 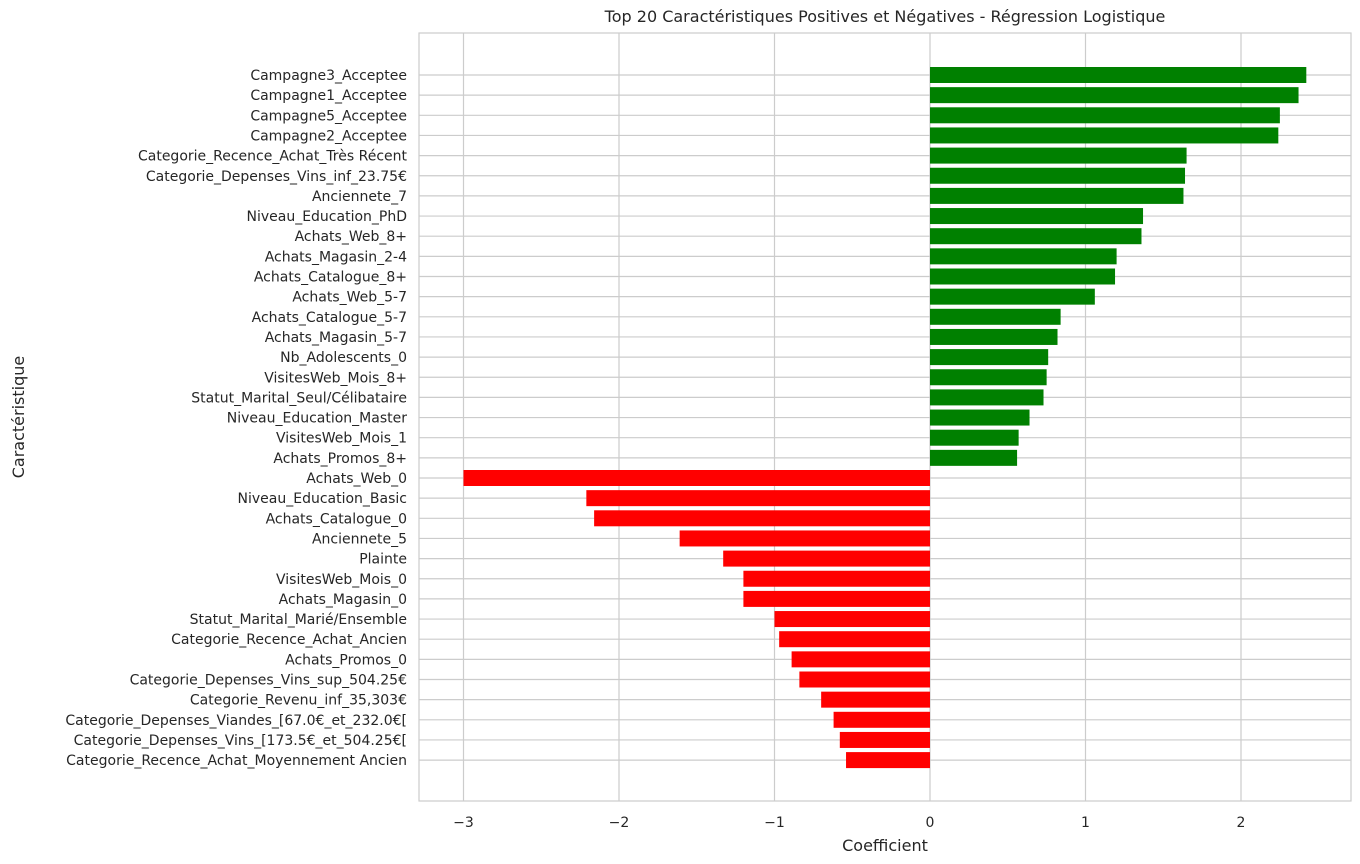 I want to click on y-tick-label: Achats_Catalogue_0, so click(x=336, y=519).